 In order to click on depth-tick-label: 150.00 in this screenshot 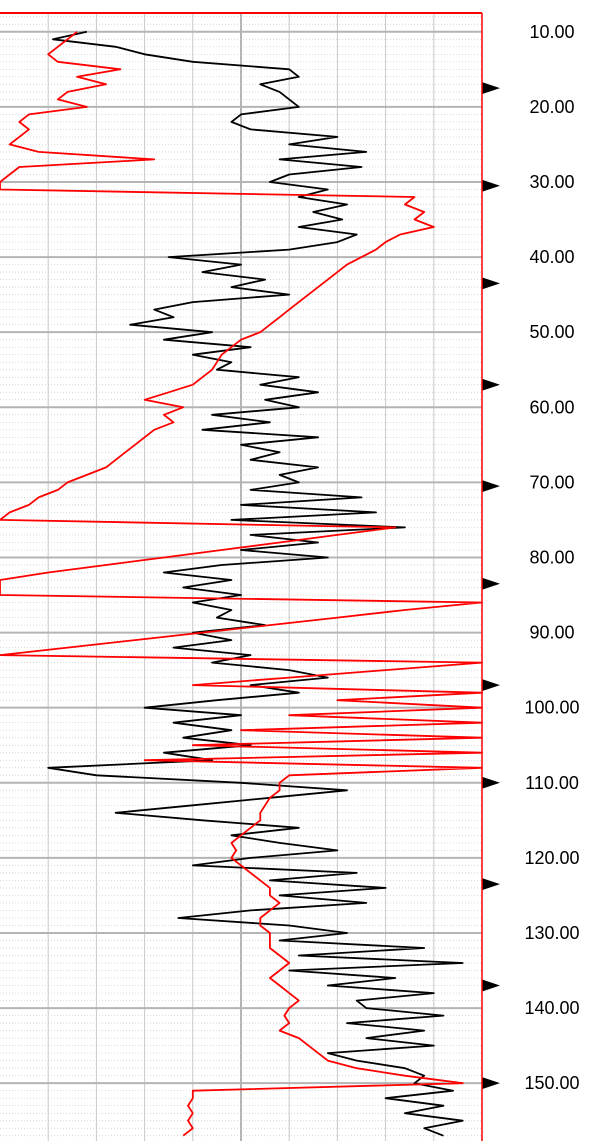, I will do `click(551, 1083)`.